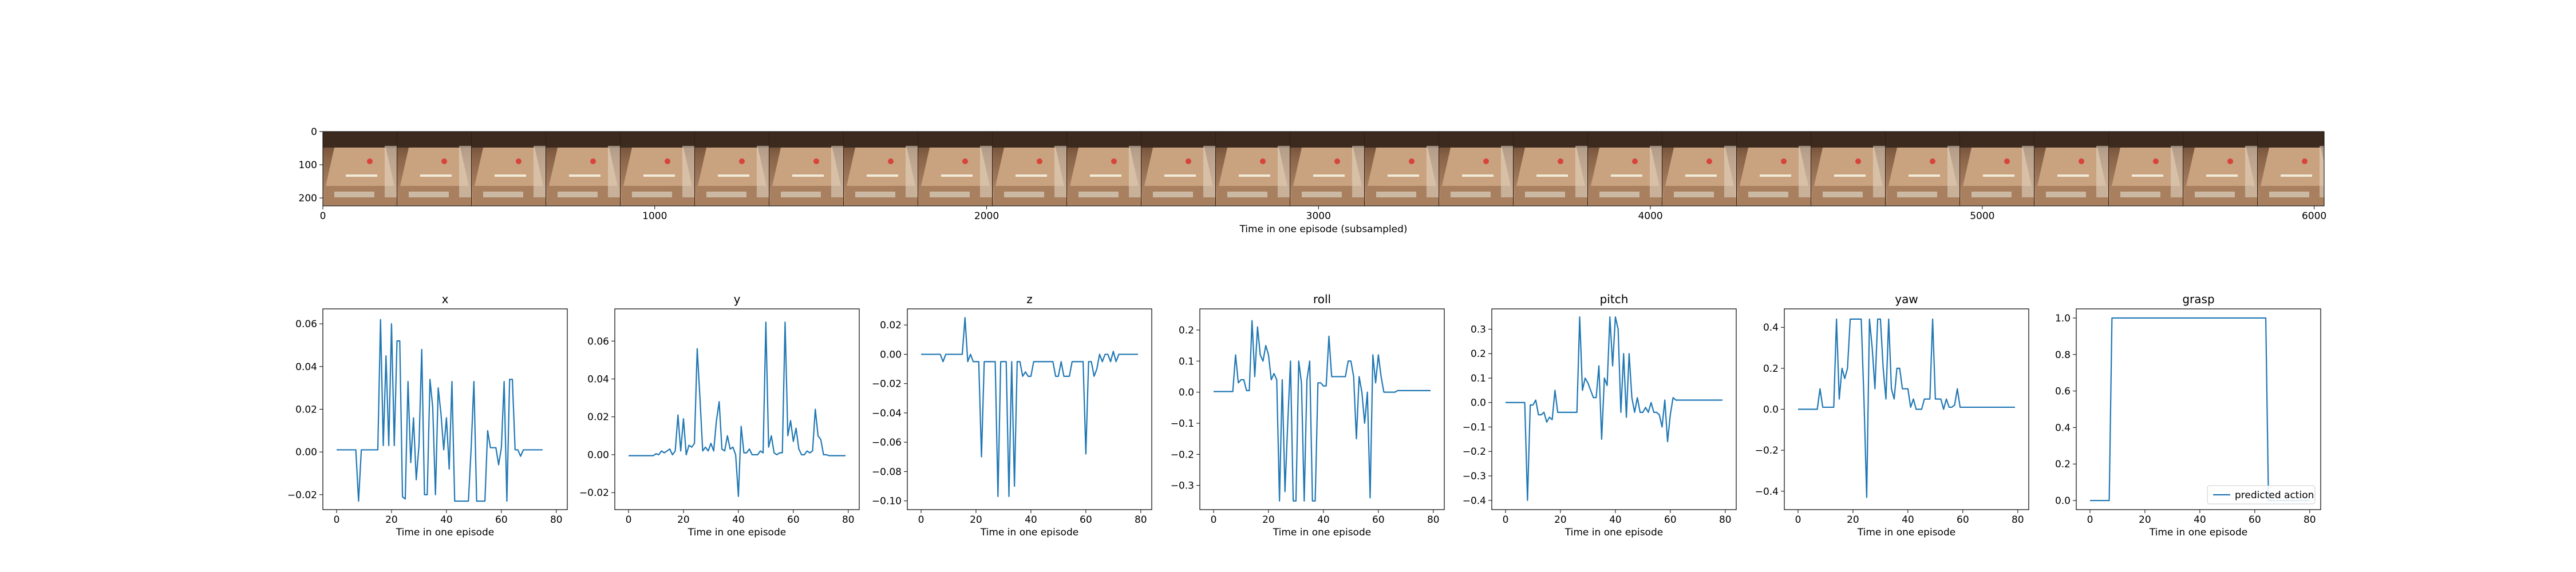 The width and height of the screenshot is (2576, 572). Describe the element at coordinates (598, 380) in the screenshot. I see `y-tick-label: 0.04` at that location.